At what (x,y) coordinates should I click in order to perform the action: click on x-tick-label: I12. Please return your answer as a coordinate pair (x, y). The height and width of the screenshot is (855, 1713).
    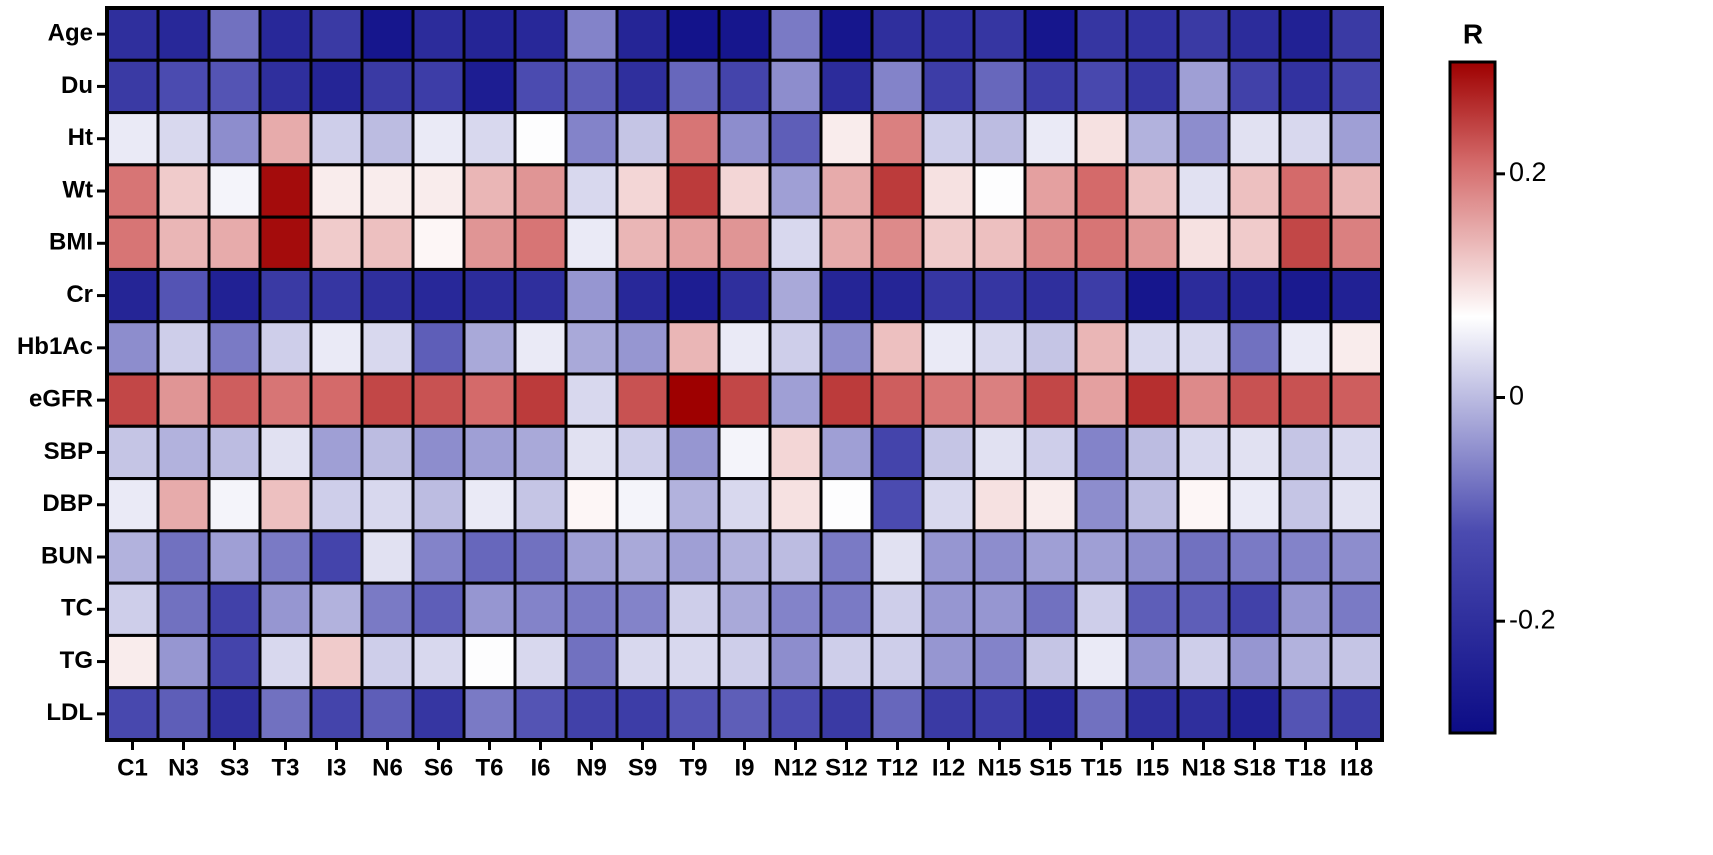
    Looking at the image, I should click on (948, 767).